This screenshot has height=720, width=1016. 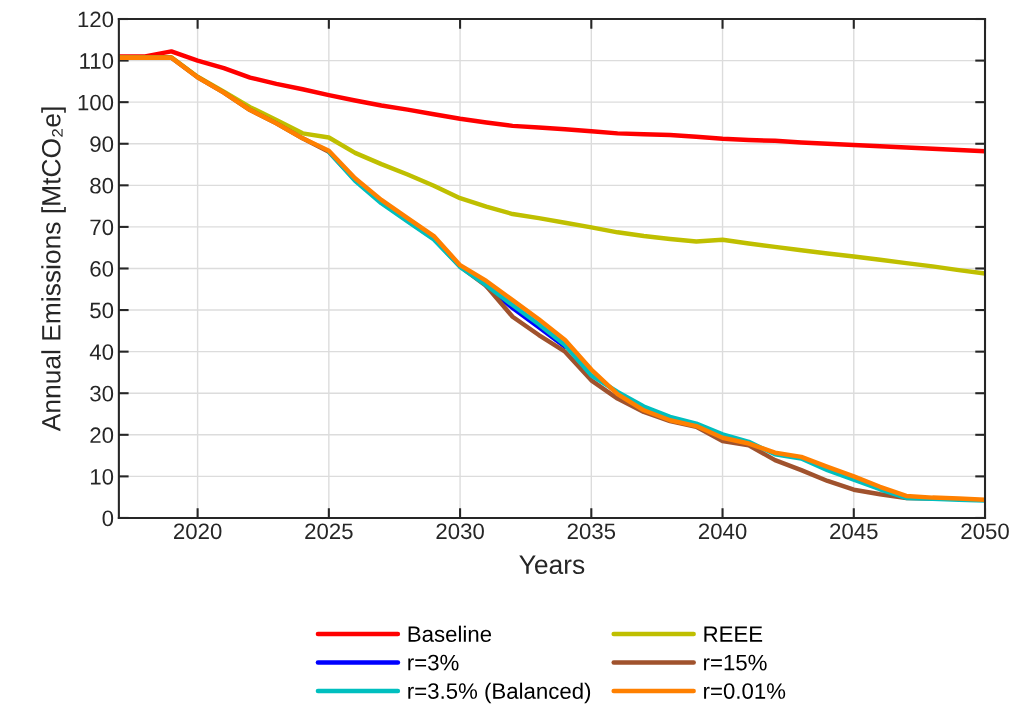 I want to click on x-tick-label: 2035, so click(x=591, y=531).